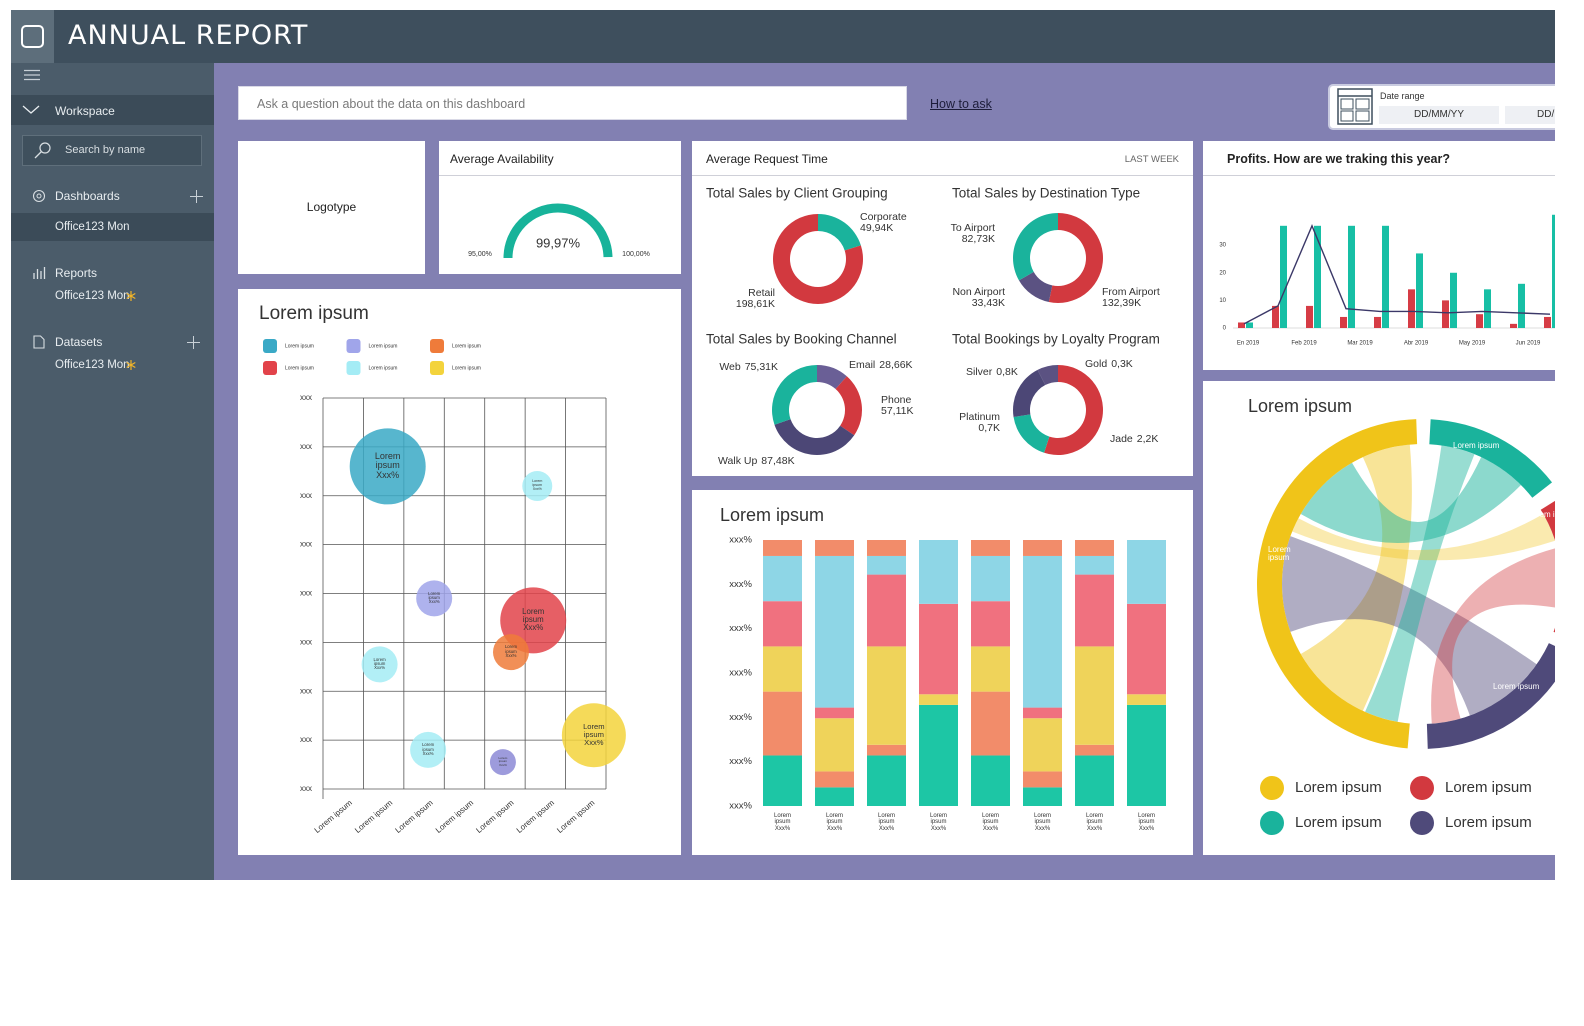 This screenshot has height=1026, width=1584. I want to click on search-placeholder: Search by name, so click(105, 150).